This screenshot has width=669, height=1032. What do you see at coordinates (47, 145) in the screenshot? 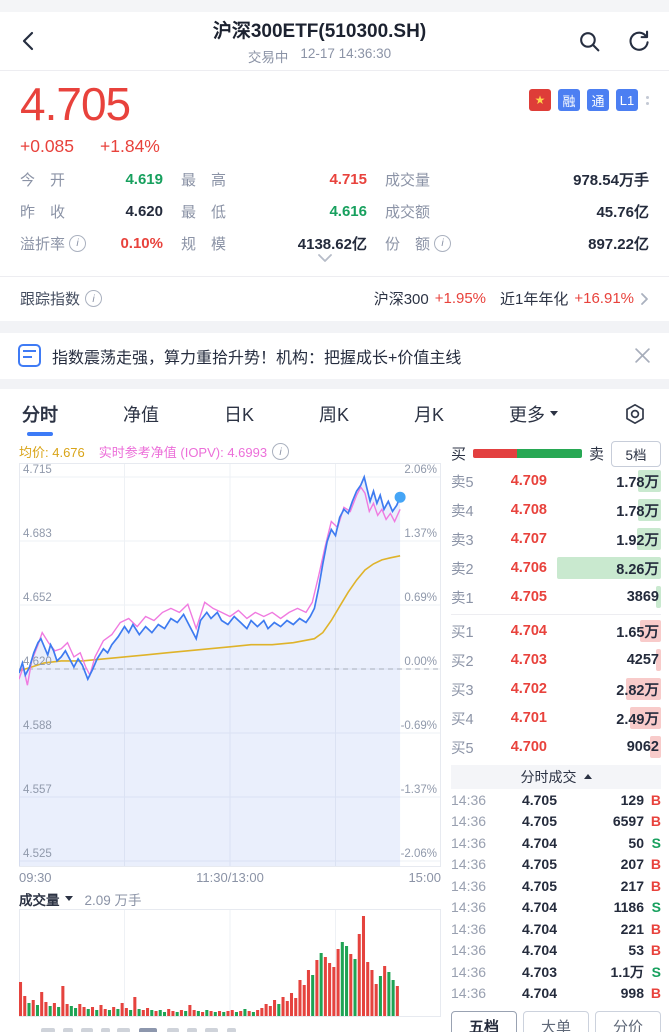
I see `price-change: +0.085` at bounding box center [47, 145].